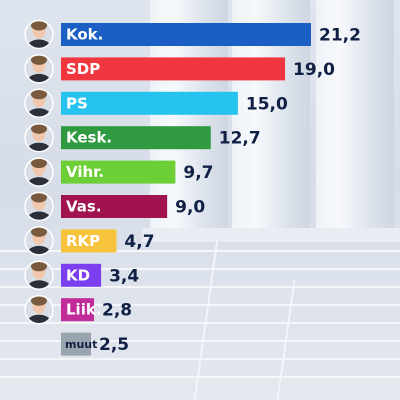 The height and width of the screenshot is (400, 400). I want to click on bar-vas, so click(114, 206).